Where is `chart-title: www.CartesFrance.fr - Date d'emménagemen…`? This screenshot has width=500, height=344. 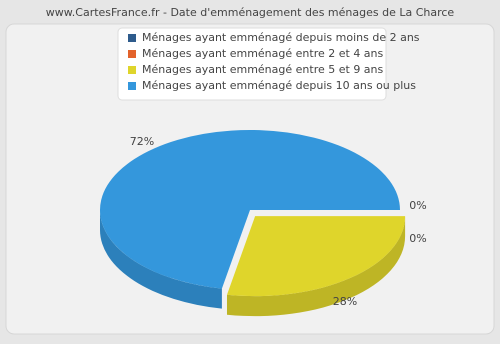
chart-title: www.CartesFrance.fr - Date d'emménagemen… is located at coordinates (250, 12).